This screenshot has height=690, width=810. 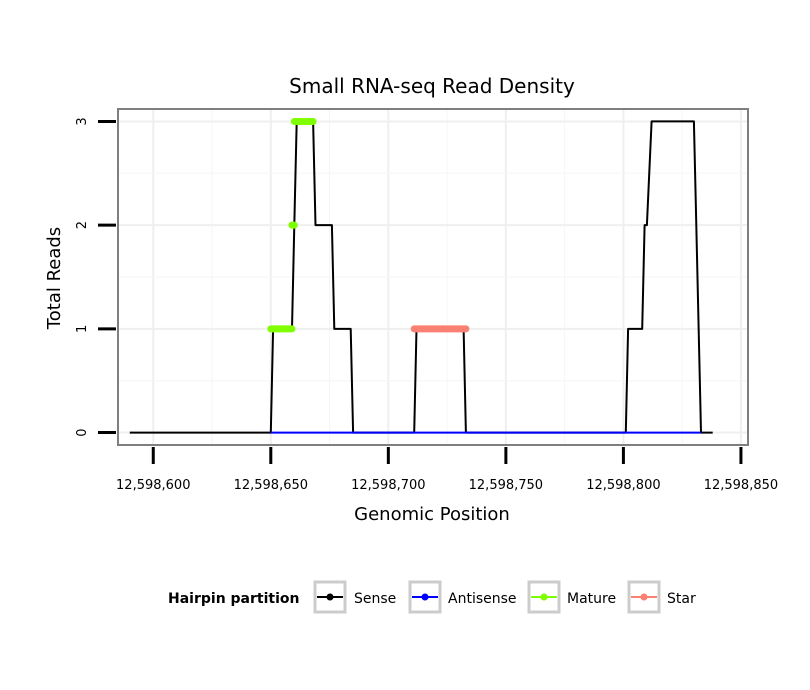 I want to click on legend-entry-sense: Sense, so click(x=354, y=597).